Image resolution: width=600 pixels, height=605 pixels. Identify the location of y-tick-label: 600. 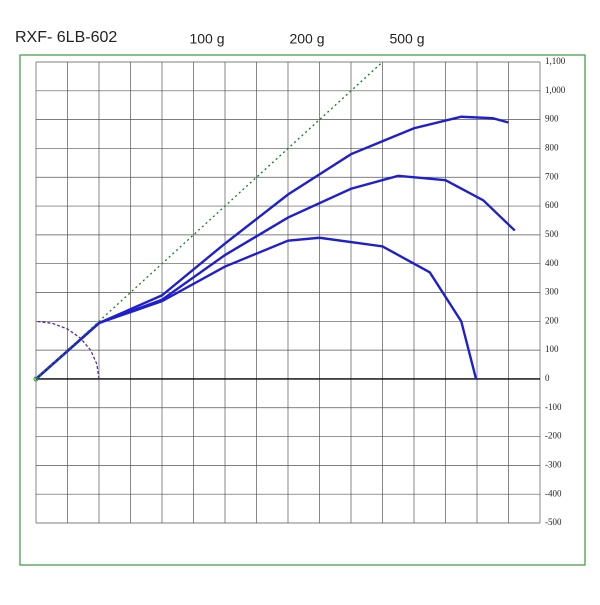
(552, 205).